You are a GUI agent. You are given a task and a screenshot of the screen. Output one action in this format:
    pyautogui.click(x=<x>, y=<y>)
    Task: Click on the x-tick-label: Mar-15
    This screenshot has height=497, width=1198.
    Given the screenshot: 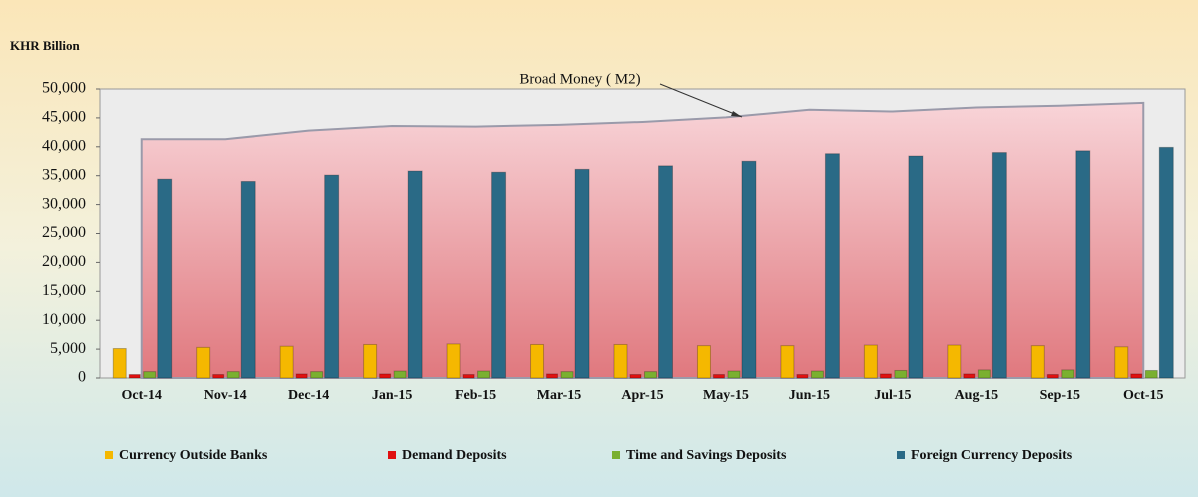 What is the action you would take?
    pyautogui.click(x=559, y=395)
    